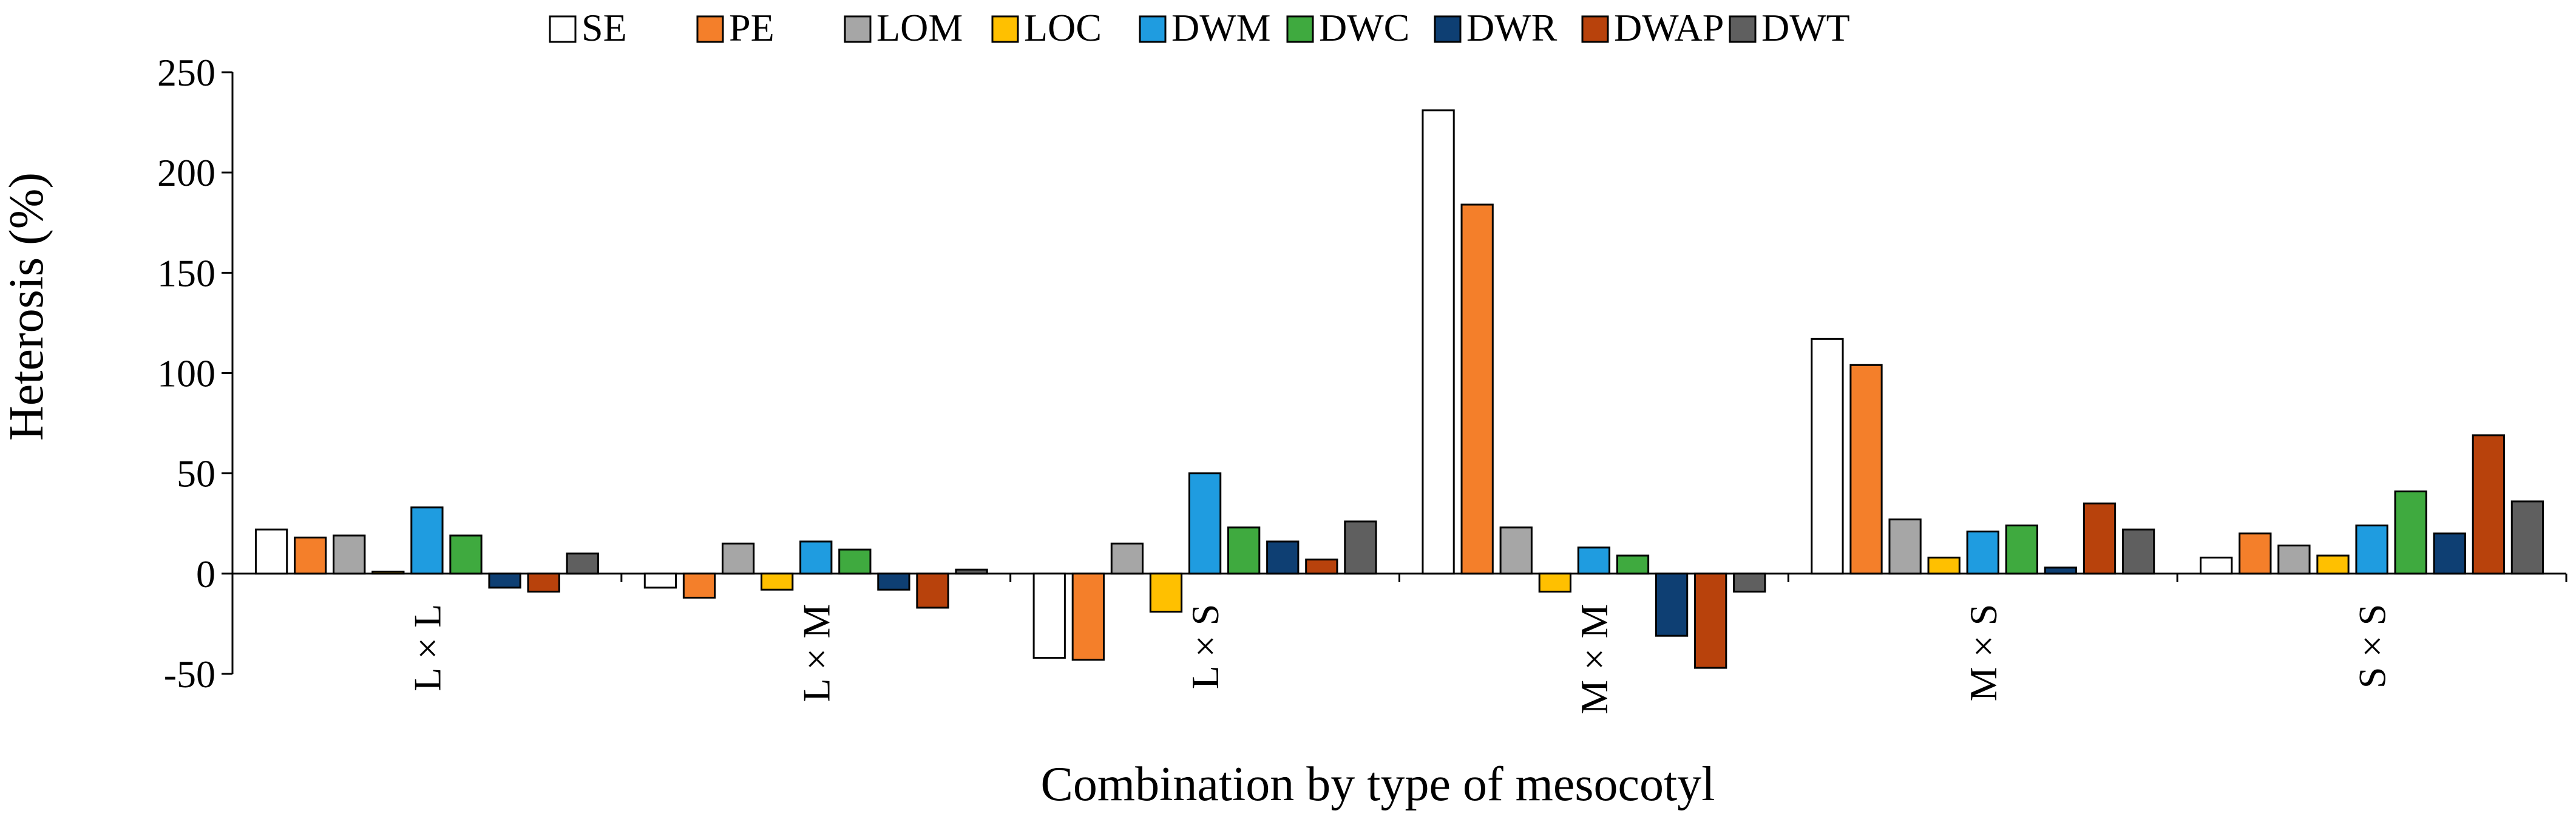 The image size is (2576, 839). What do you see at coordinates (2138, 551) in the screenshot?
I see `bar-dwt-m-s` at bounding box center [2138, 551].